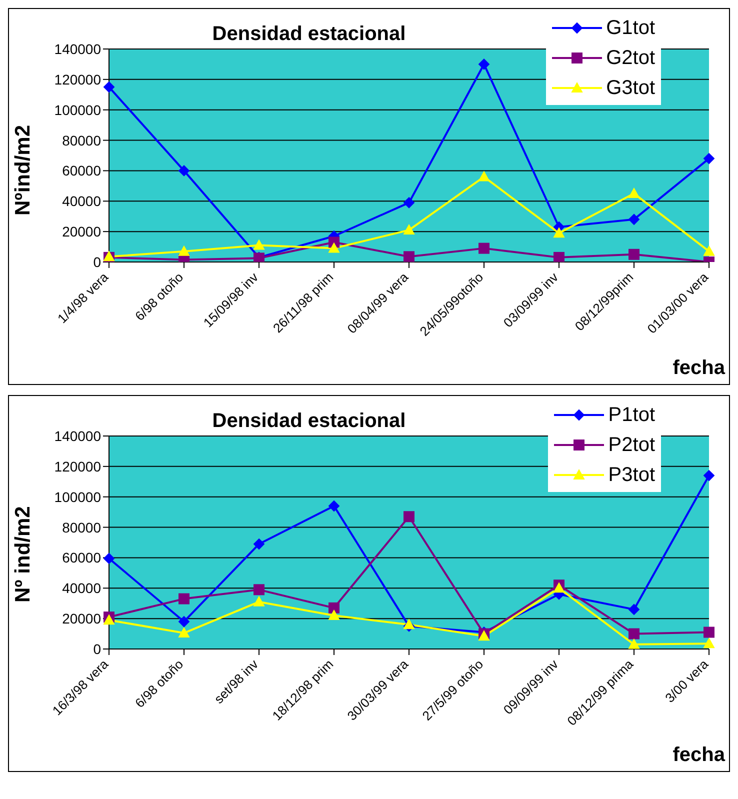 This screenshot has height=799, width=738. What do you see at coordinates (22, 170) in the screenshot?
I see `y-axis-title: Nºind/m2` at bounding box center [22, 170].